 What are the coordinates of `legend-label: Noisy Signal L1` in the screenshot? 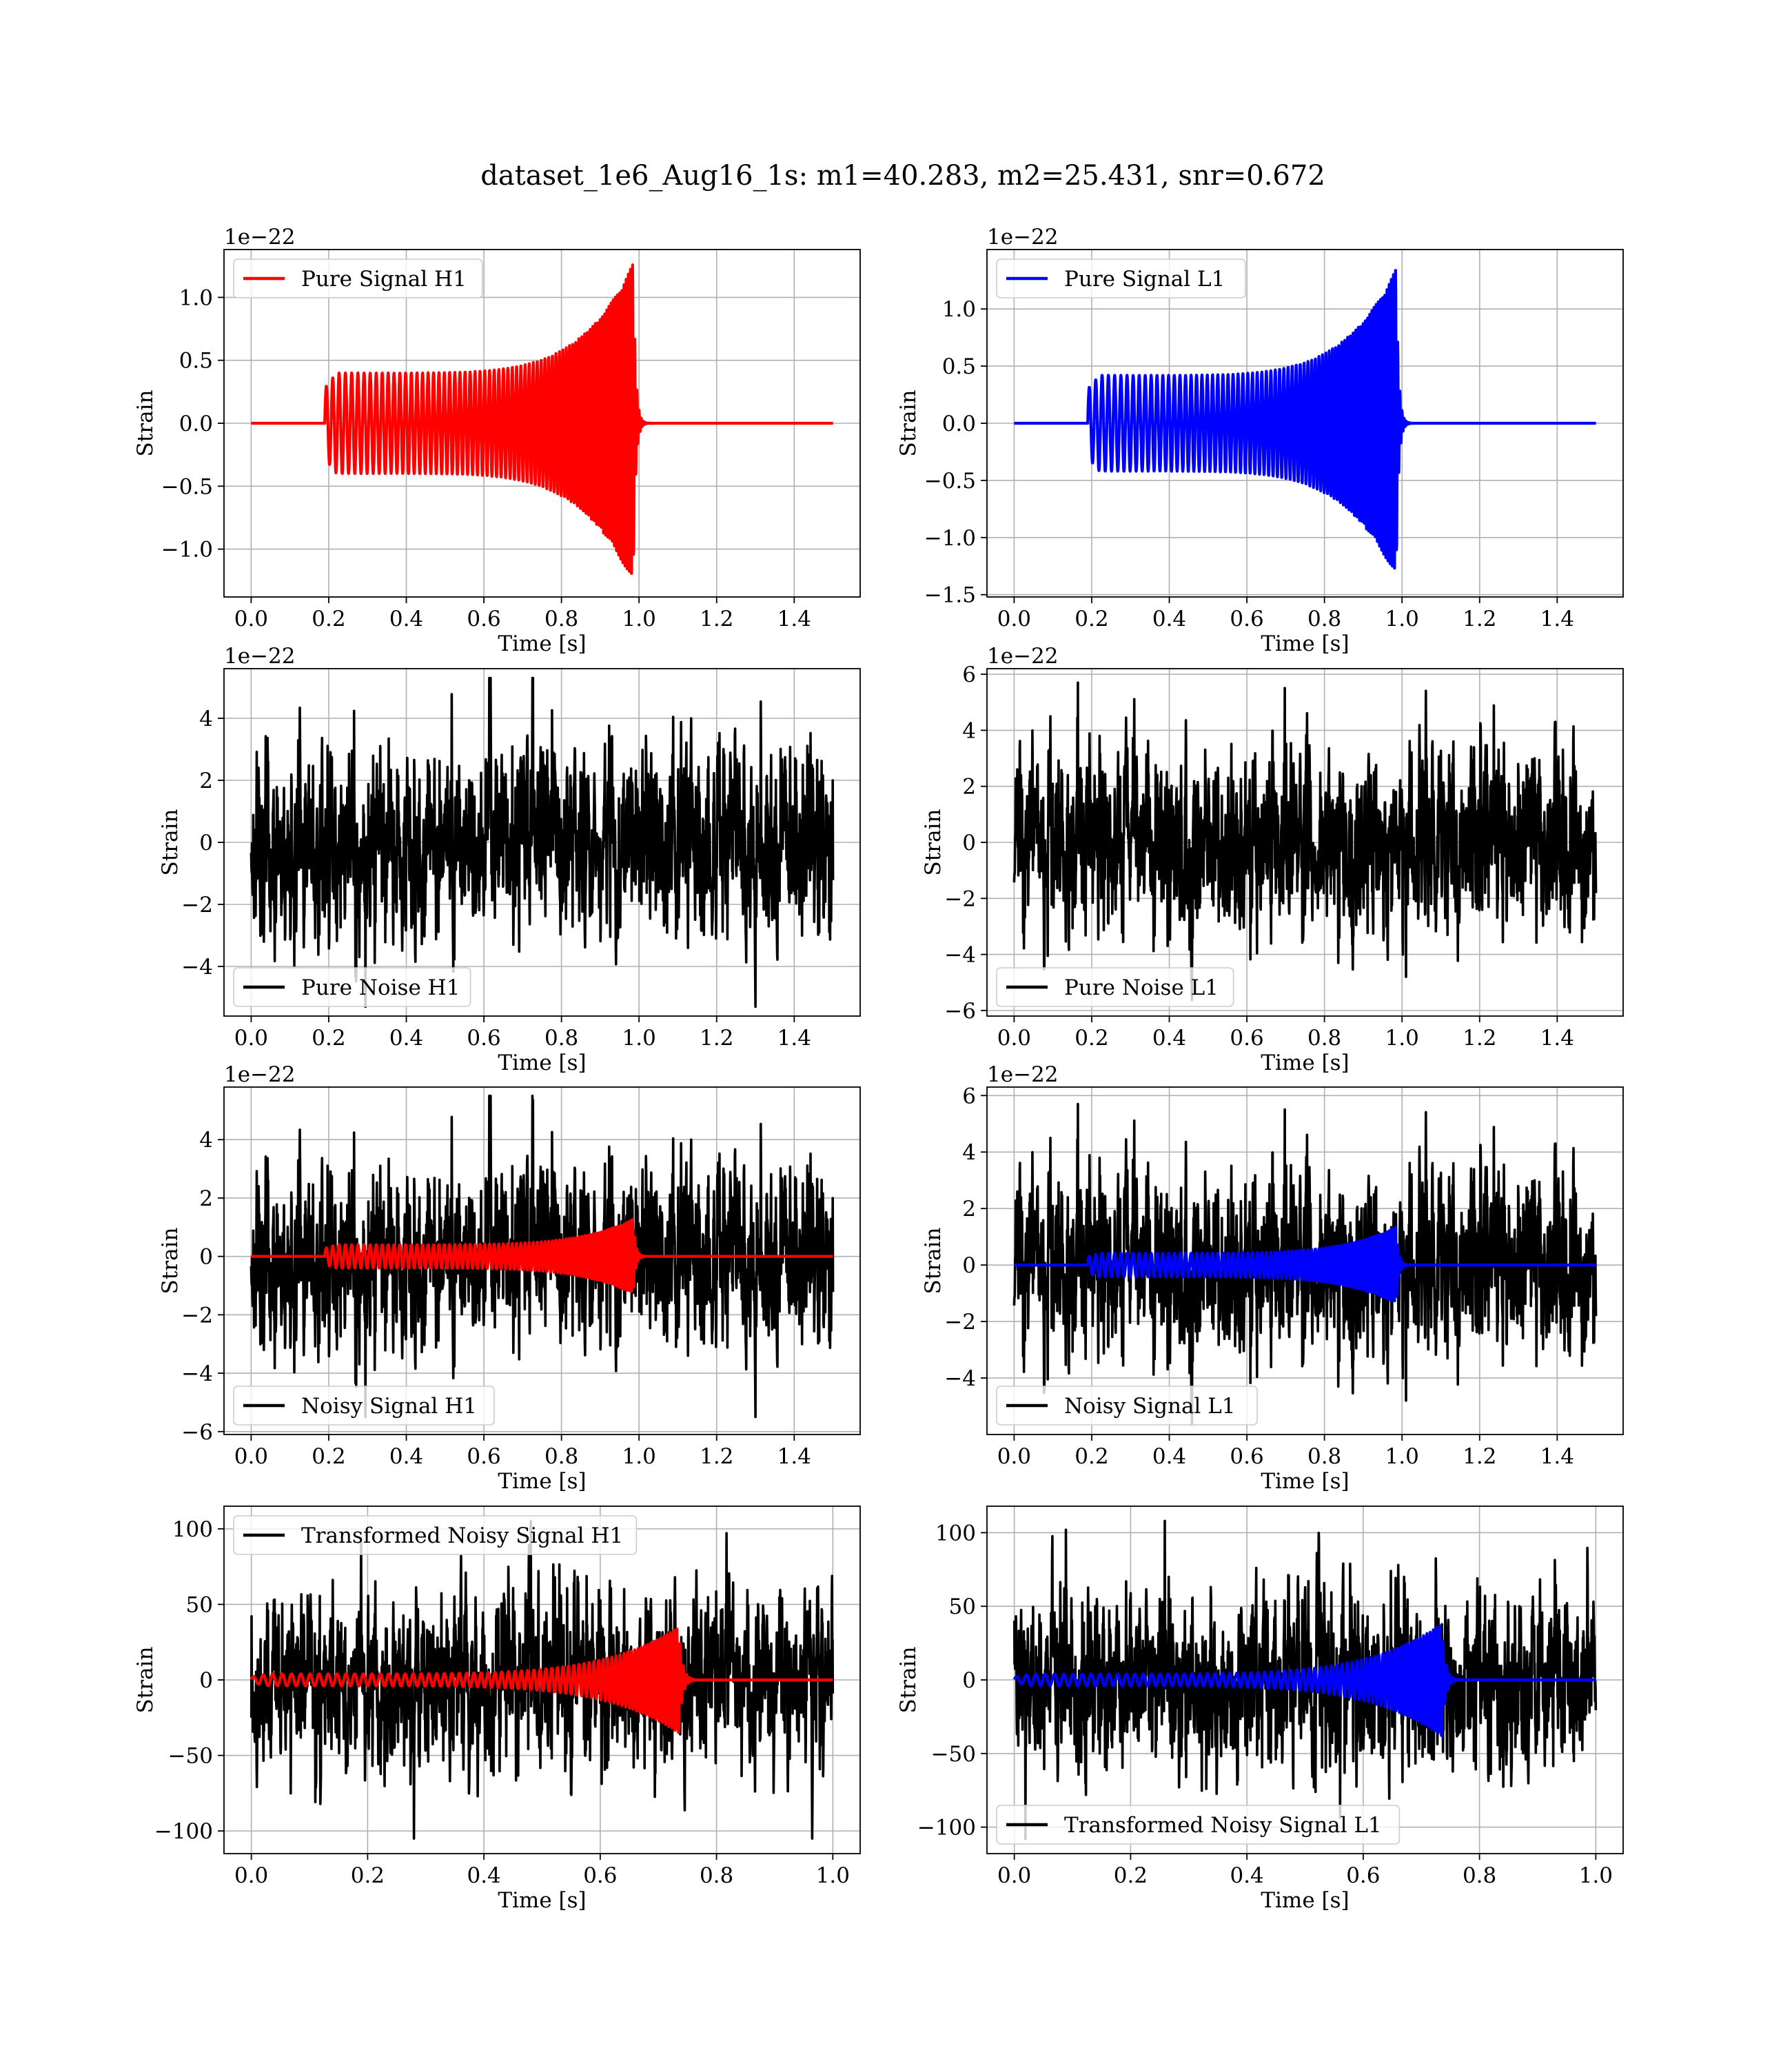 It's located at (1150, 1406).